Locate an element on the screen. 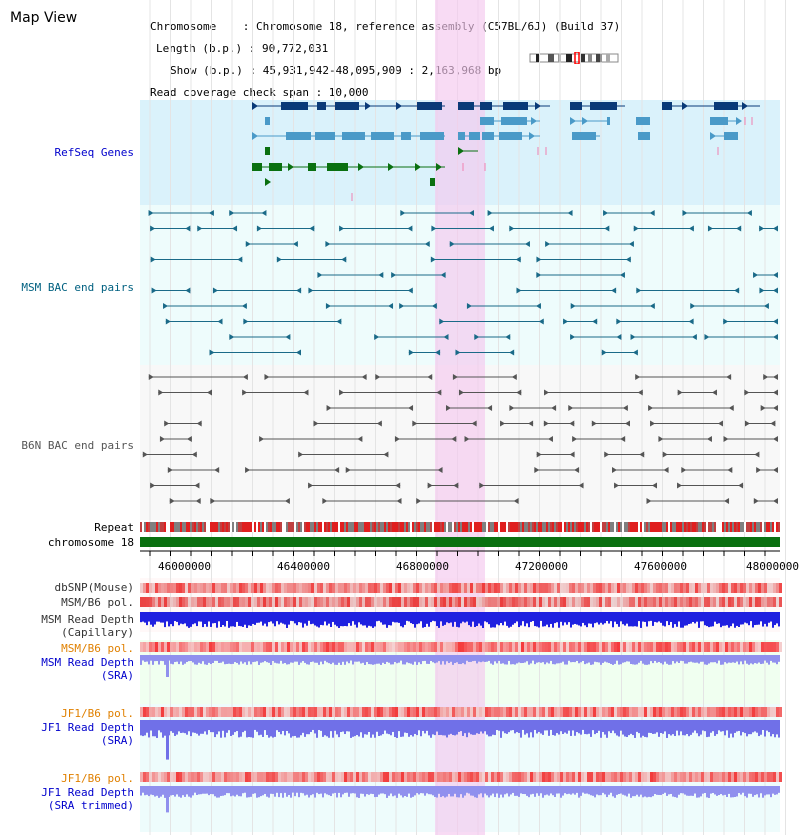 The width and height of the screenshot is (800, 835). ideogram-position-marker is located at coordinates (577, 58).